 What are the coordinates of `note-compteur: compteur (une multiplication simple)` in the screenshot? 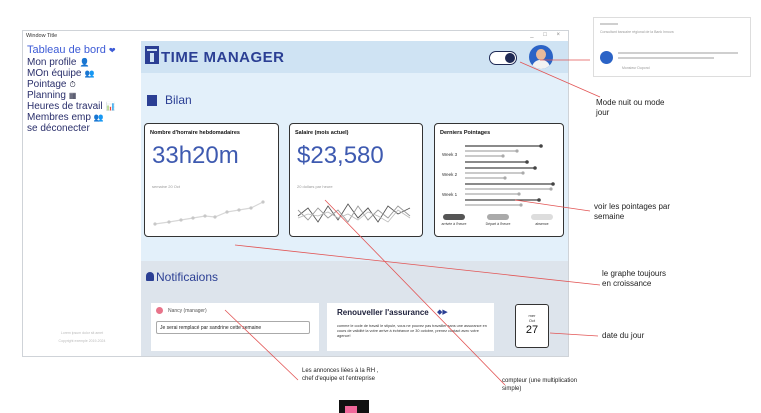 It's located at (540, 385).